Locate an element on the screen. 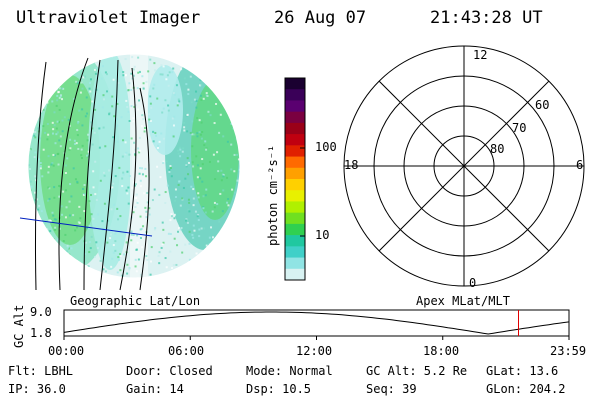 The image size is (600, 400). gc-alt-info: GC Alt: 5.2 Re is located at coordinates (417, 371).